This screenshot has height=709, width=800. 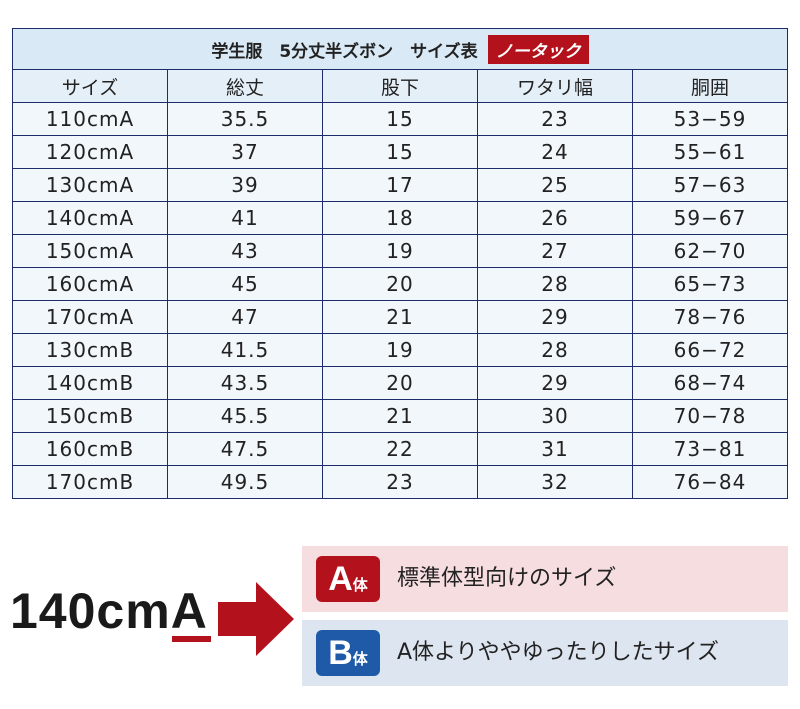 What do you see at coordinates (710, 86) in the screenshot?
I see `column-header: 胴囲` at bounding box center [710, 86].